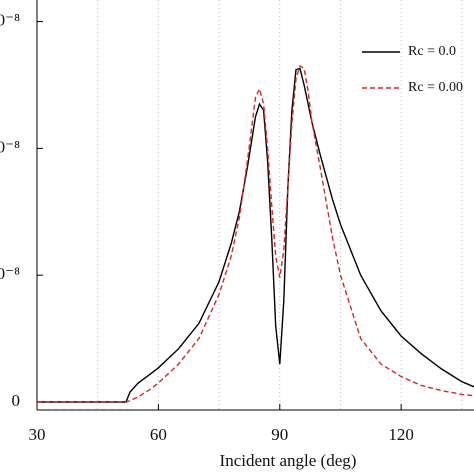 Image resolution: width=474 pixels, height=474 pixels. I want to click on x-tick-label: 60, so click(158, 434).